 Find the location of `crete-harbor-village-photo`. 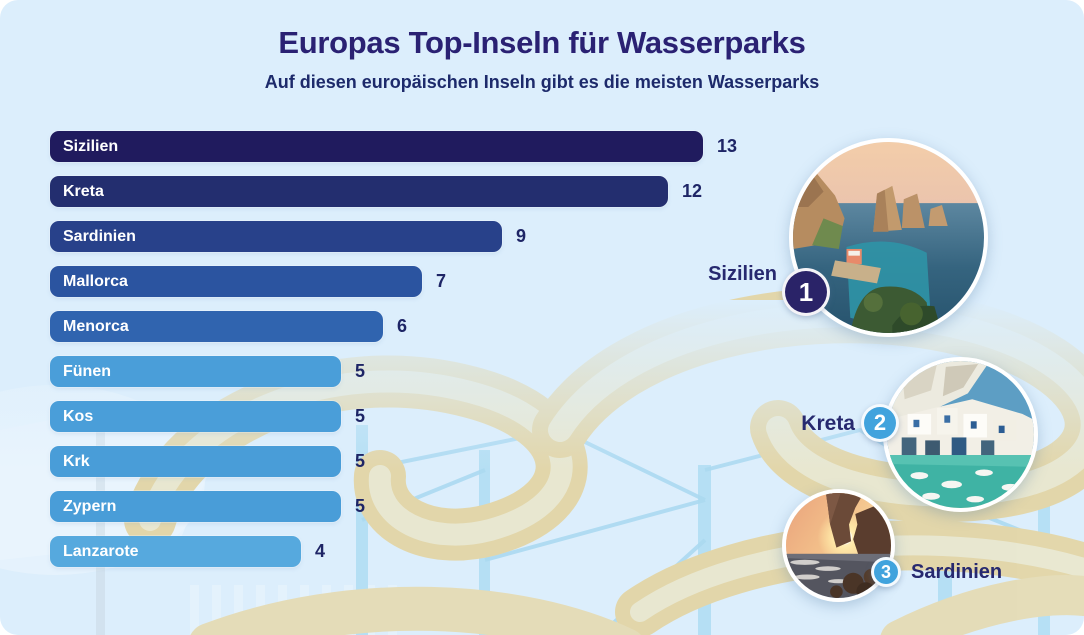

crete-harbor-village-photo is located at coordinates (960, 434).